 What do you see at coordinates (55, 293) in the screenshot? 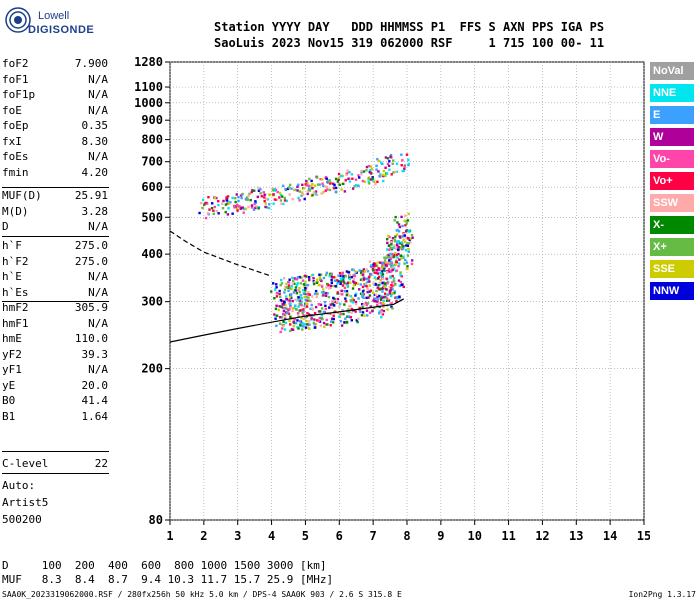
I see `param-row: h`Es N/A` at bounding box center [55, 293].